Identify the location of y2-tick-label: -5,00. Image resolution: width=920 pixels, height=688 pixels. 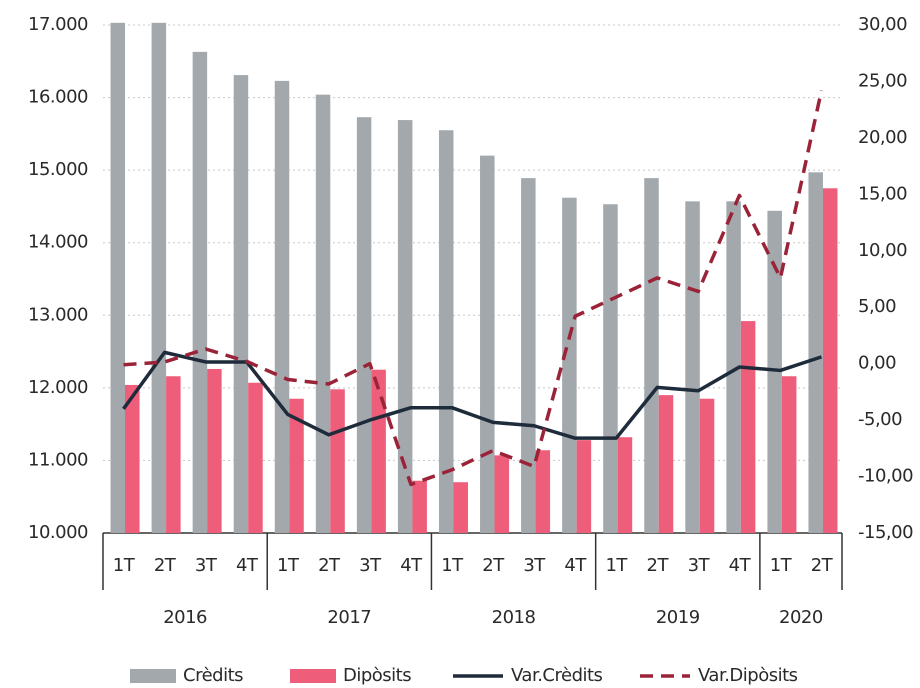
(880, 419).